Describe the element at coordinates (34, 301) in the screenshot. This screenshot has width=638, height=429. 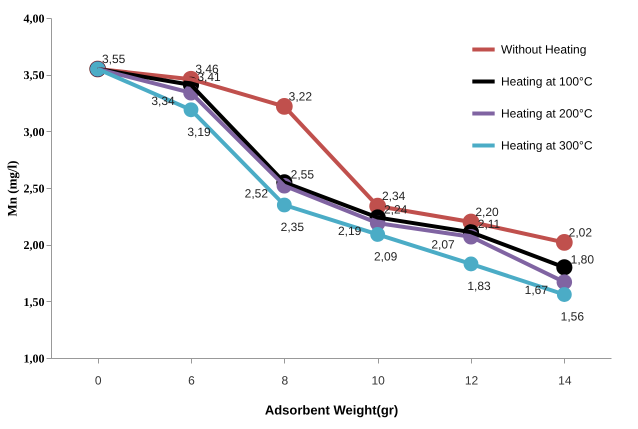
I see `y-tick-label: 1,50` at that location.